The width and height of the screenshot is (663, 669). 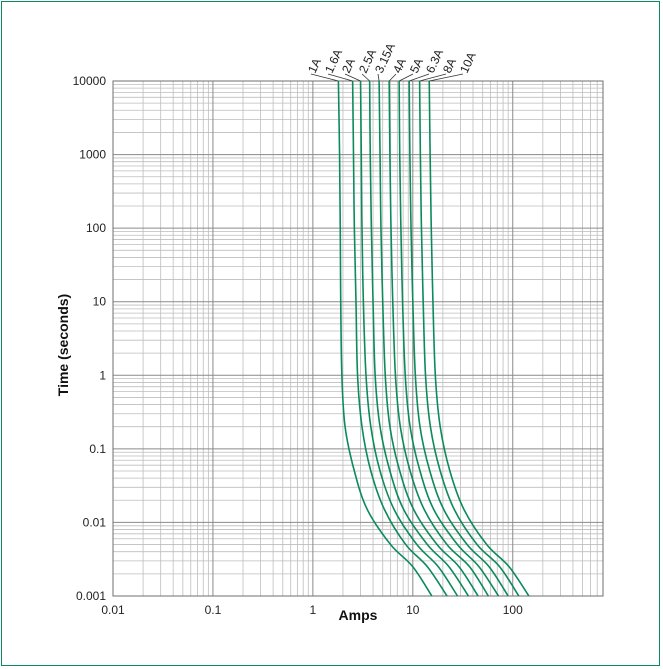 I want to click on curve-2a, so click(x=409, y=338).